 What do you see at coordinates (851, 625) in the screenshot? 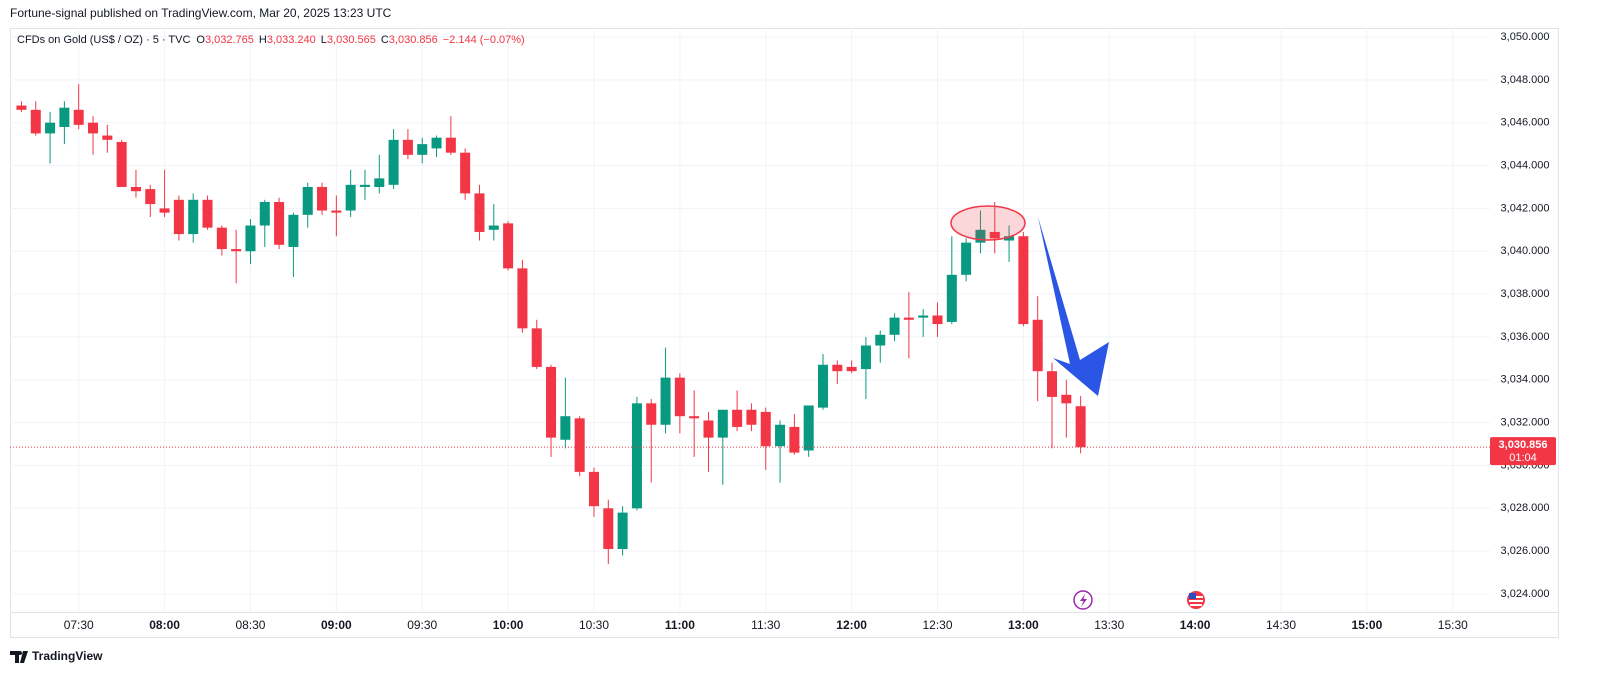
I see `x-tick-label: 12:00` at bounding box center [851, 625].